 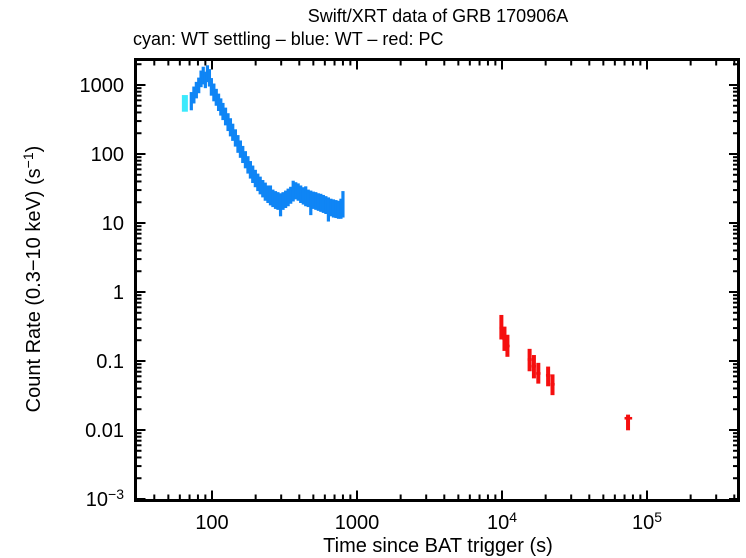 What do you see at coordinates (104, 431) in the screenshot?
I see `y-tick-label: 0.01` at bounding box center [104, 431].